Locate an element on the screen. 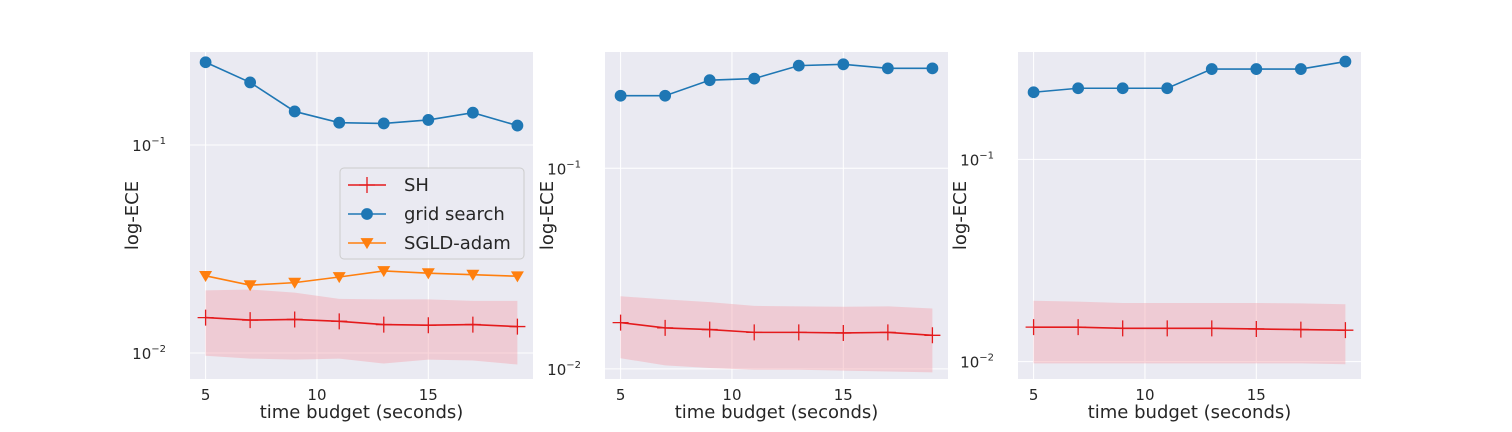  legend-label-grid: grid search is located at coordinates (454, 214).